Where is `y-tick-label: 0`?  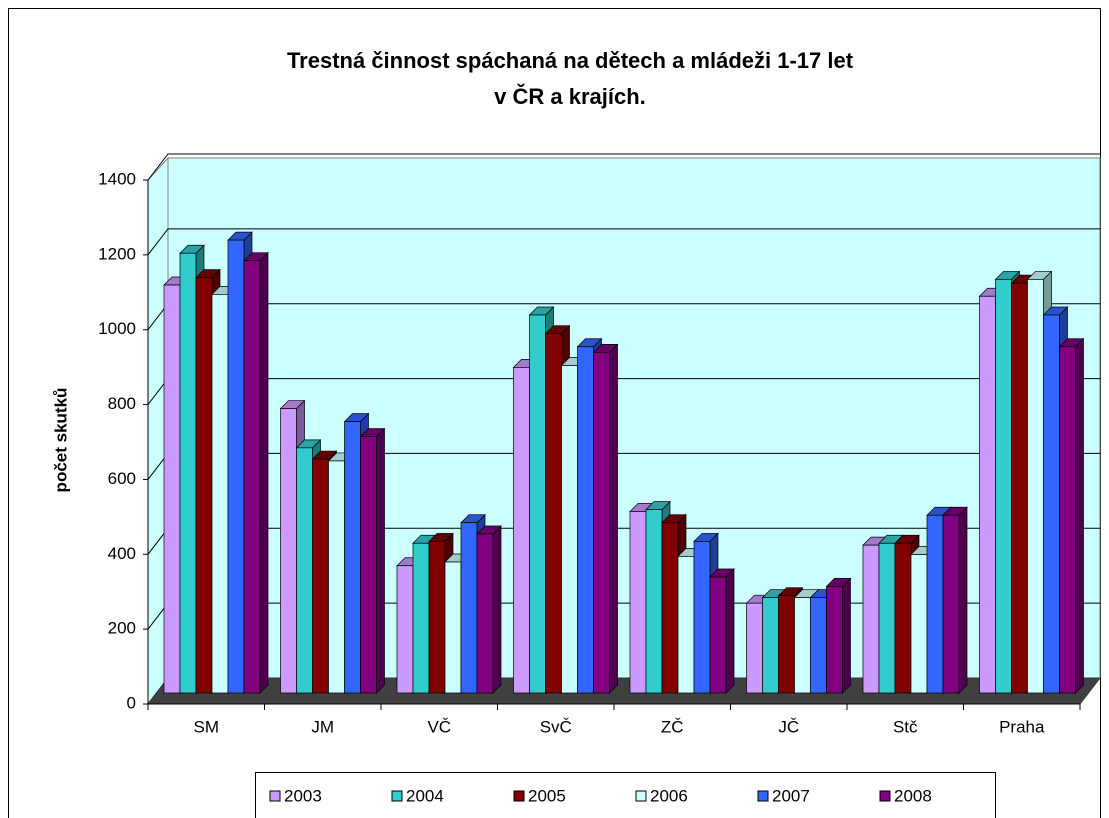
y-tick-label: 0 is located at coordinates (131, 702).